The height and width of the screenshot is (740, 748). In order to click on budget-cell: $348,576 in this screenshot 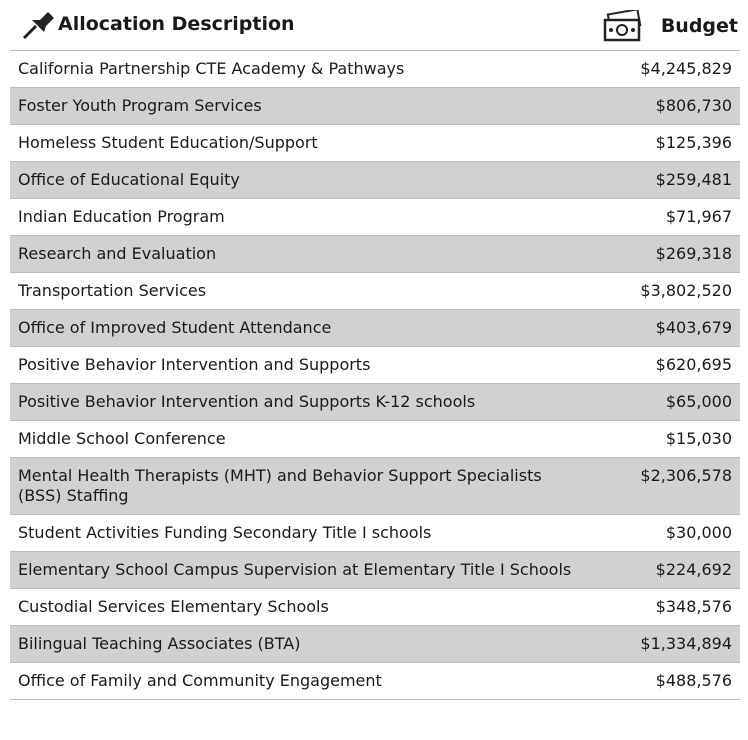, I will do `click(663, 607)`.